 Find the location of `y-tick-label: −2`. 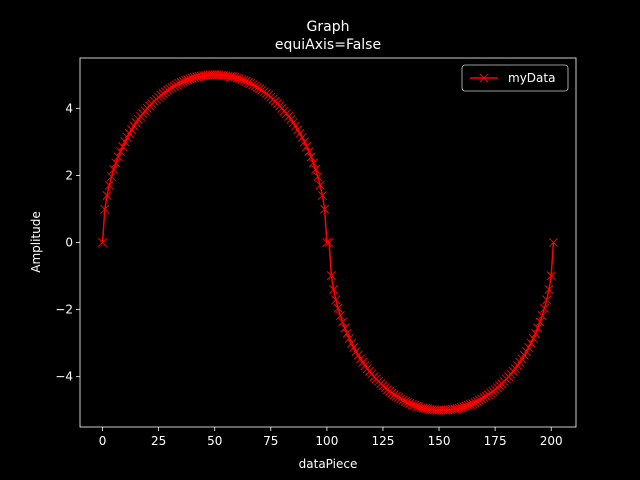

y-tick-label: −2 is located at coordinates (64, 310).